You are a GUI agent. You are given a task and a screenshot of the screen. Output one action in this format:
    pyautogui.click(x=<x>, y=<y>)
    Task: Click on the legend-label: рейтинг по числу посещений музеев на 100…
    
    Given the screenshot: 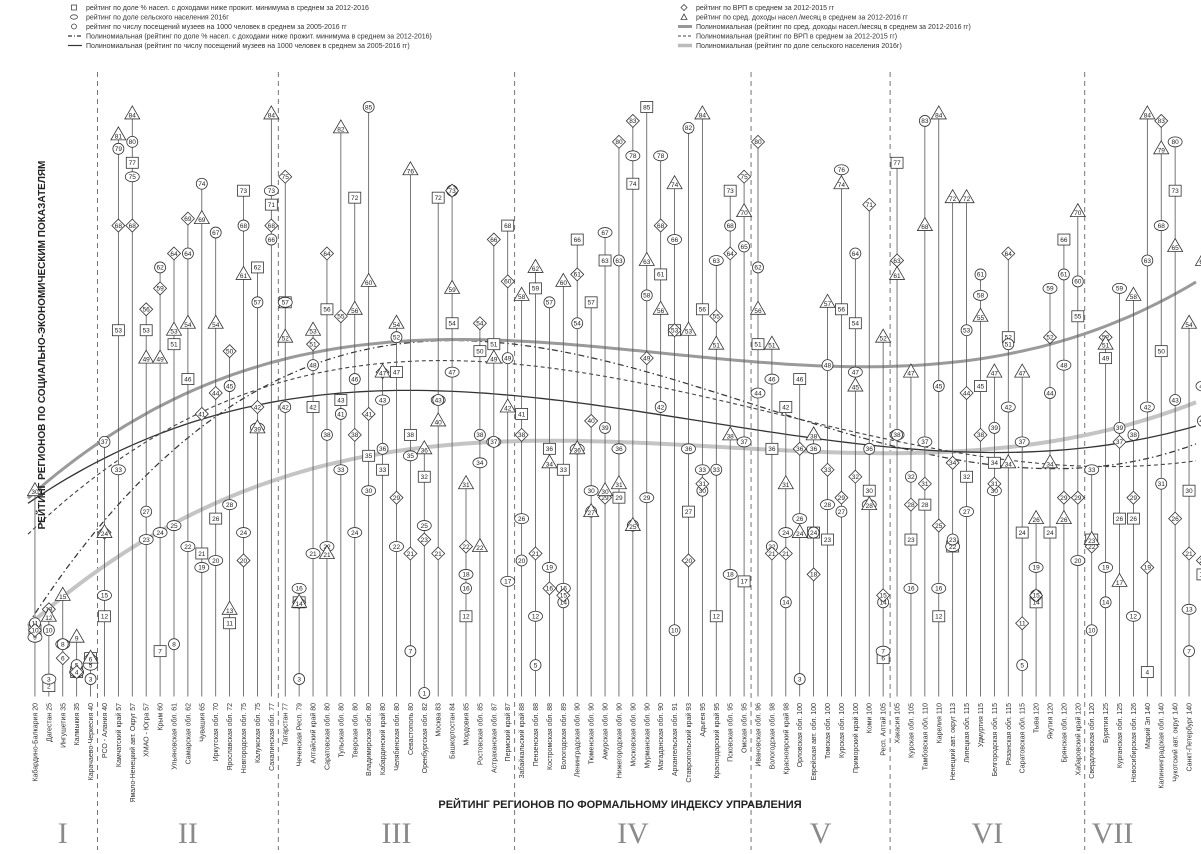 What is the action you would take?
    pyautogui.click(x=216, y=27)
    